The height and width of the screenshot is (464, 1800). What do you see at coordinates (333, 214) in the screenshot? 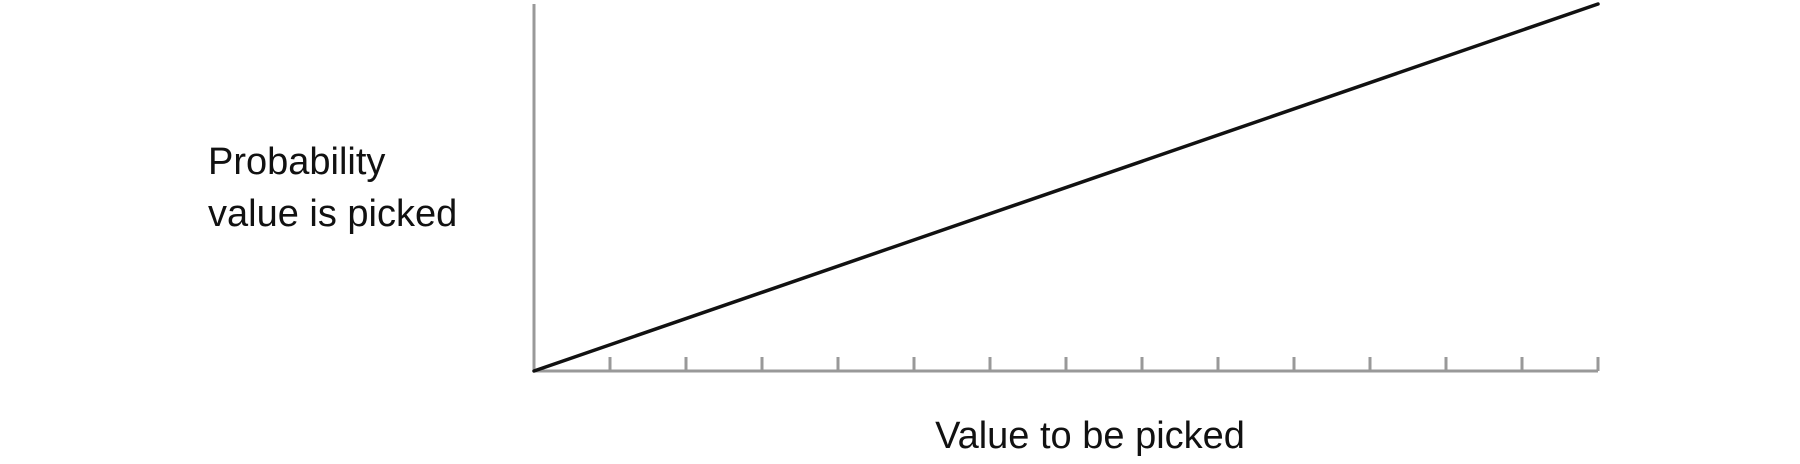
I see `y-axis-label-line-2: value is picked` at bounding box center [333, 214].